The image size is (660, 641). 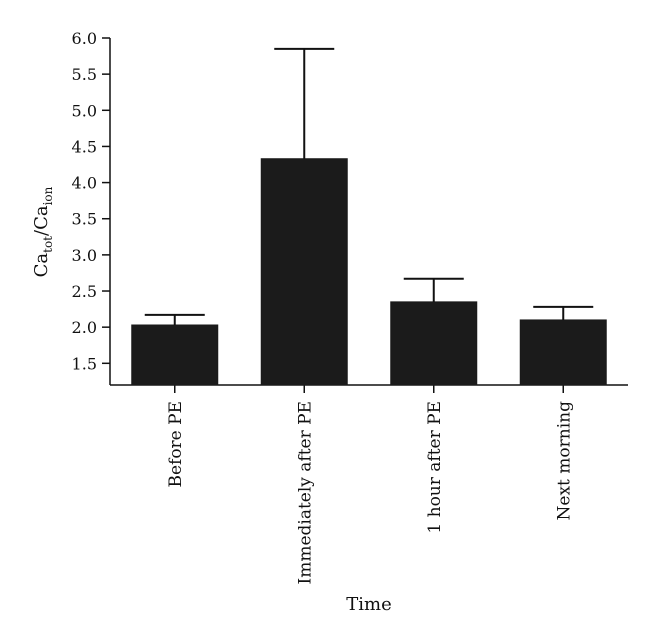 I want to click on y-tick-label: 2.0, so click(x=84, y=327).